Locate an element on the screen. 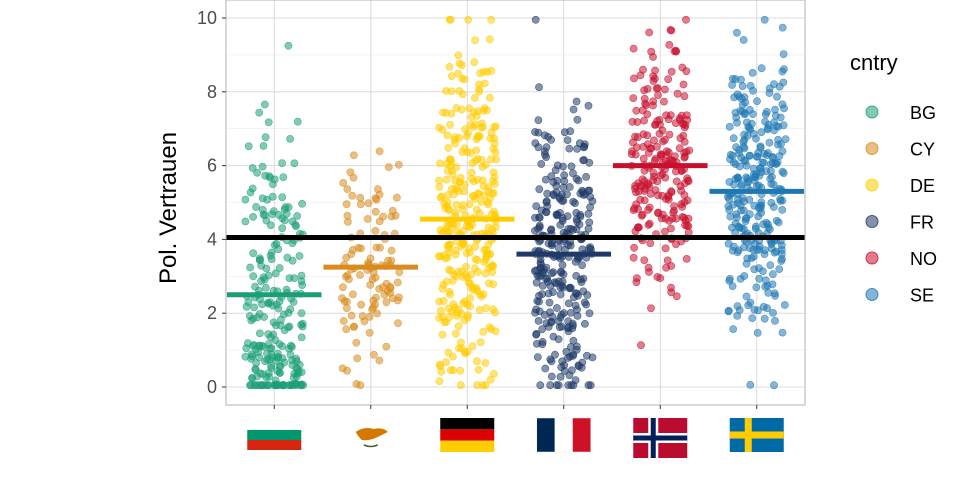  norway-flag is located at coordinates (660, 438).